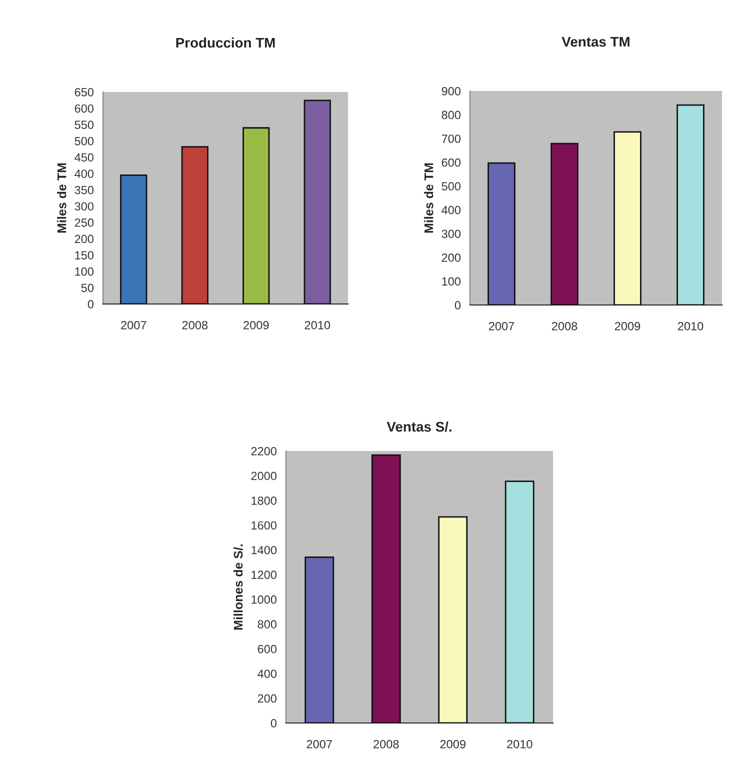 This screenshot has width=732, height=776. Describe the element at coordinates (264, 451) in the screenshot. I see `y-tick-label: 2200` at that location.